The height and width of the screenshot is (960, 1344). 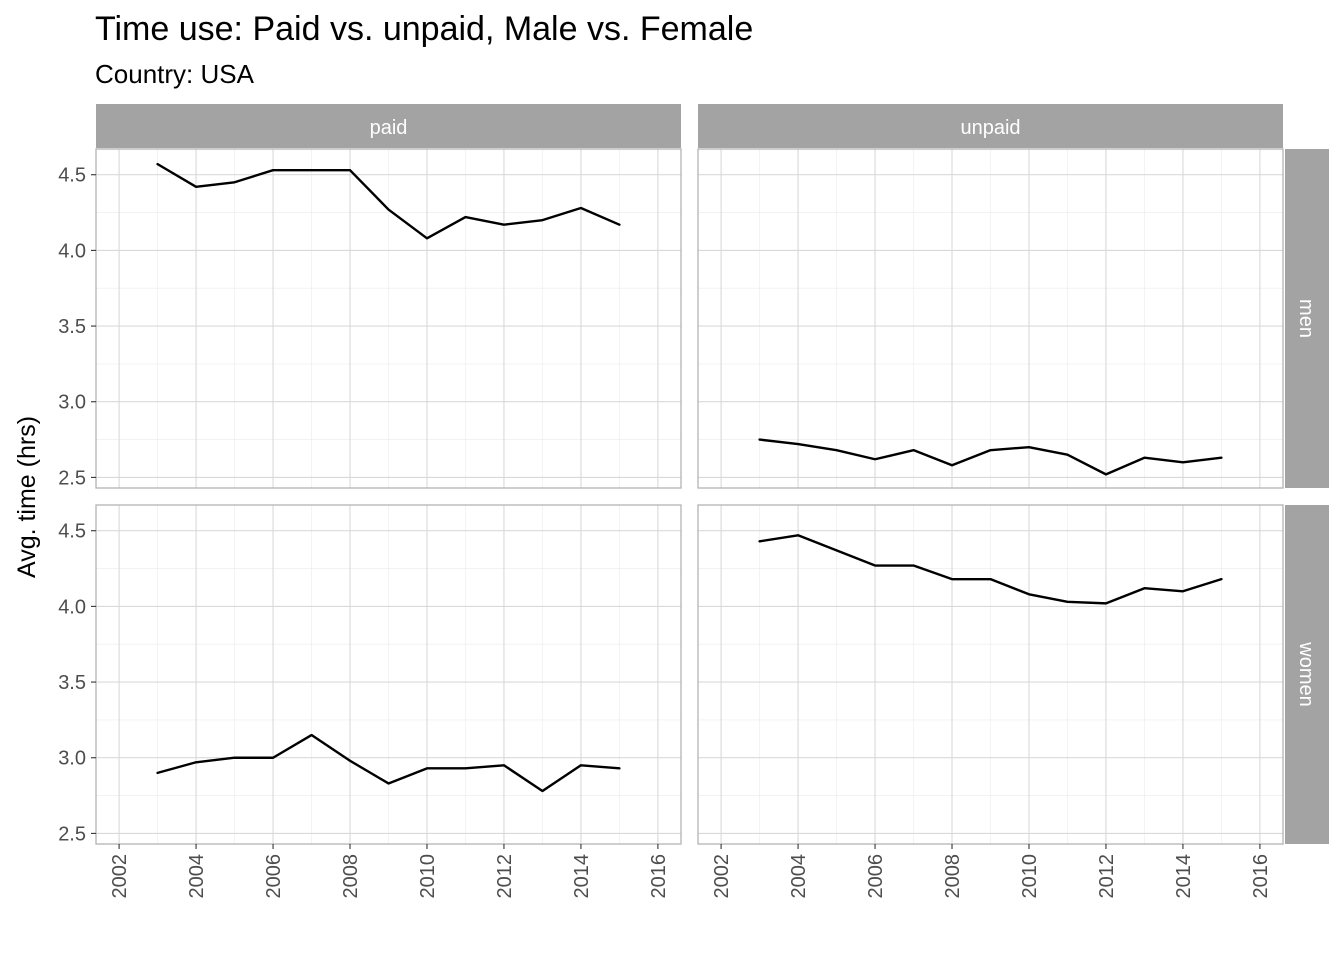 I want to click on strip-label-men: men, so click(x=1306, y=318).